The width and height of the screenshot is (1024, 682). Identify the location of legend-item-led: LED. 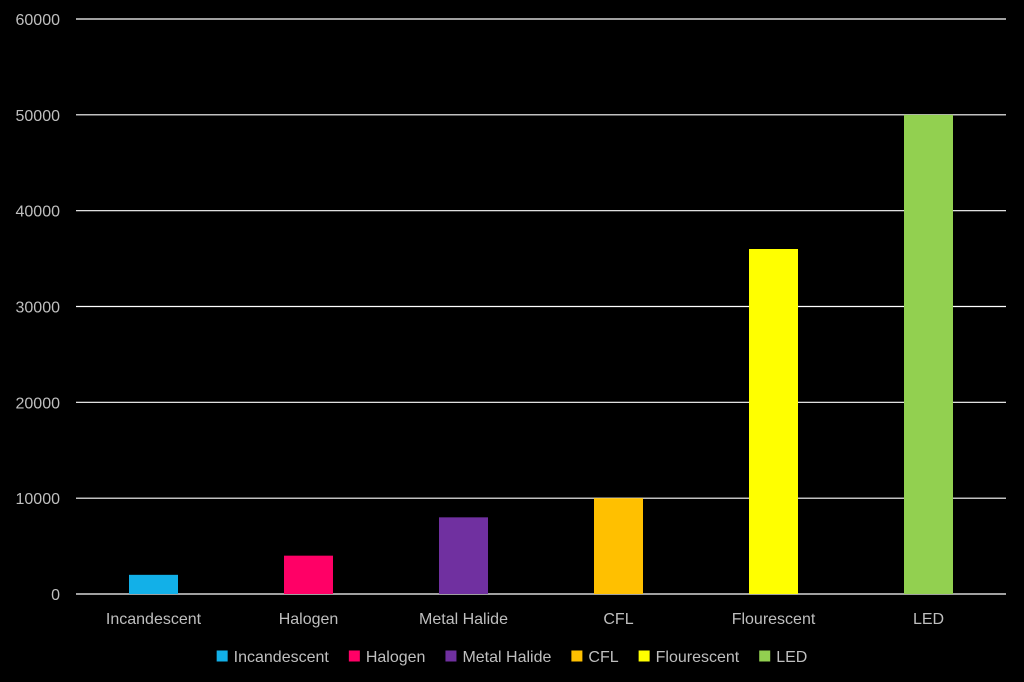
(783, 657).